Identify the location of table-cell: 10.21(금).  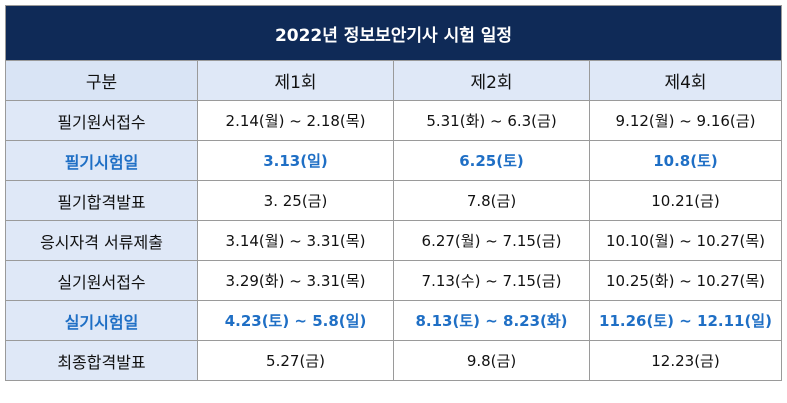
(685, 200).